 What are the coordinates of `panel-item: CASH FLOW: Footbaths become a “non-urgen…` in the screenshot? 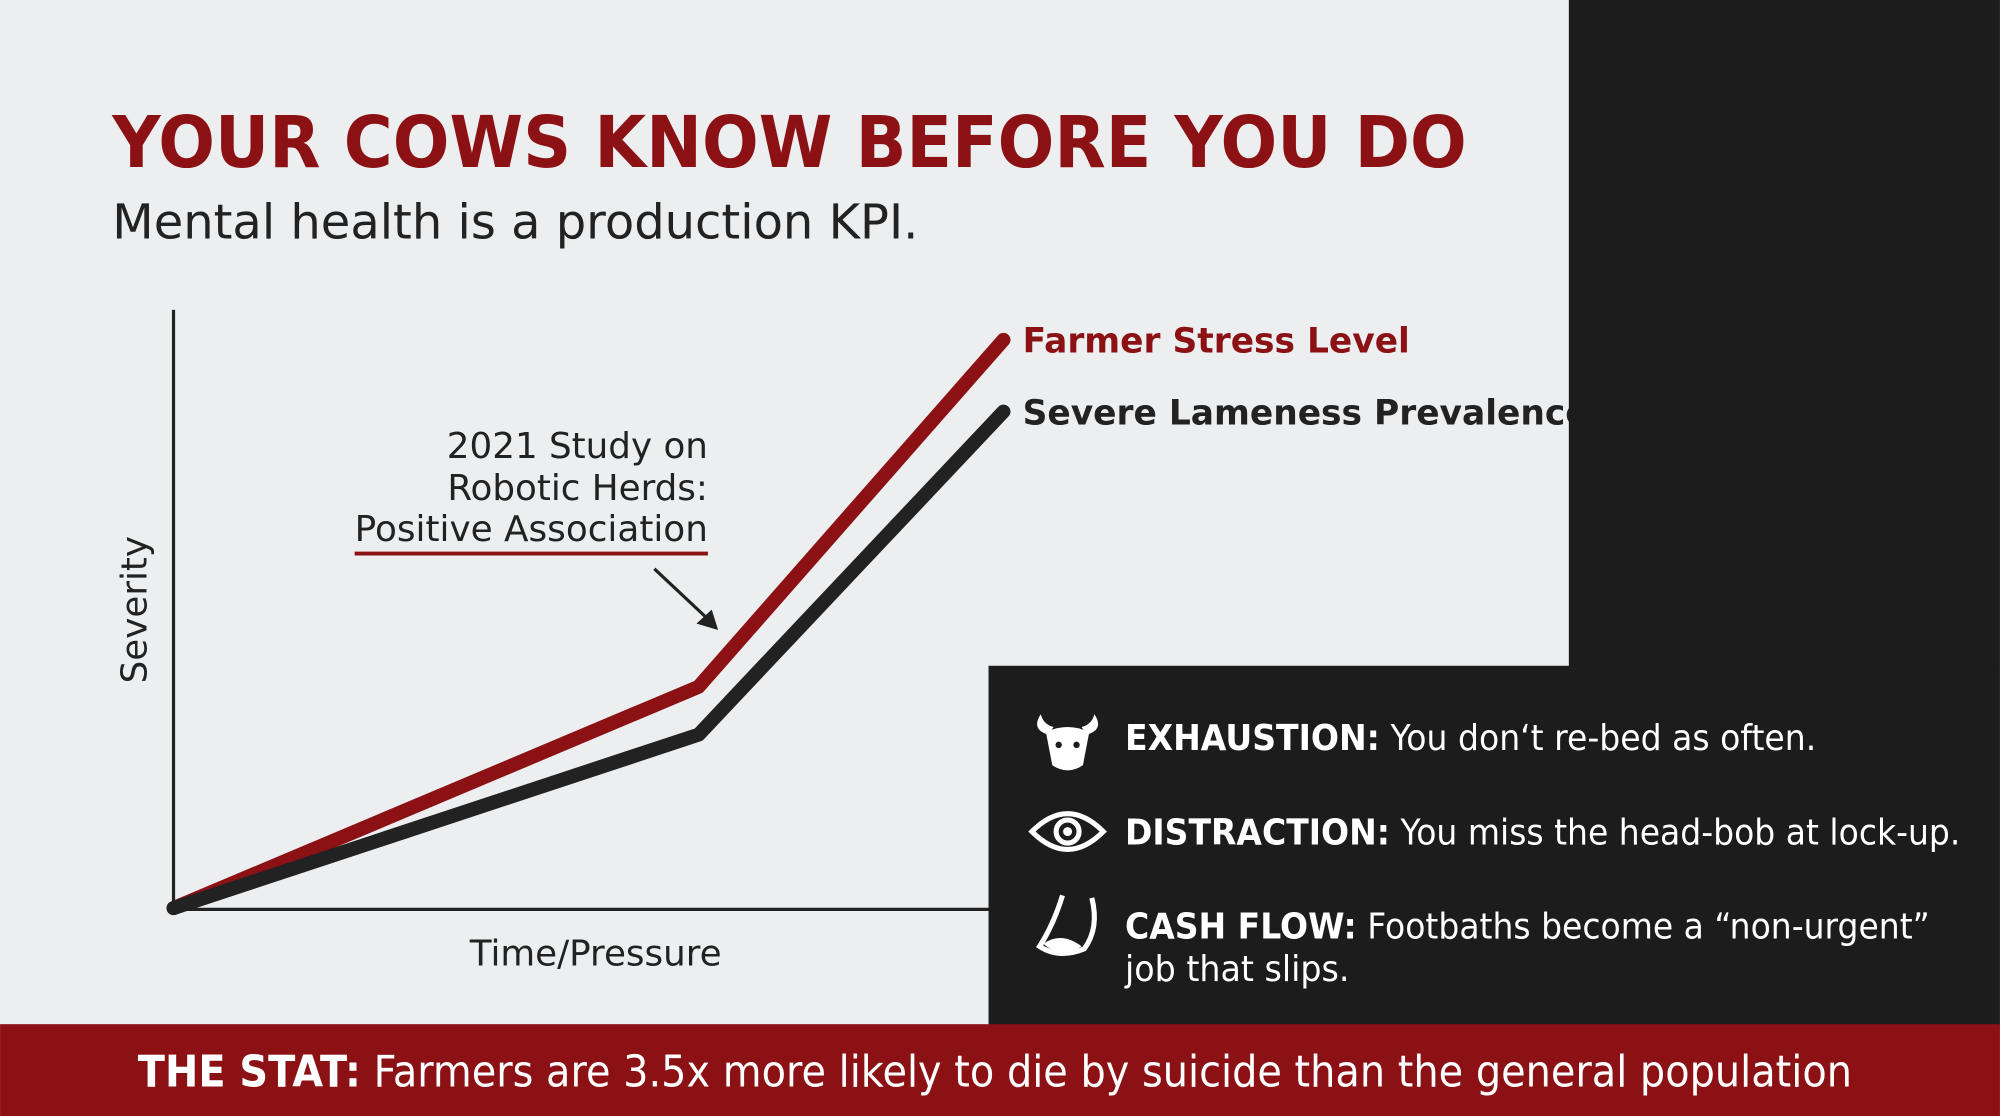 It's located at (1527, 927).